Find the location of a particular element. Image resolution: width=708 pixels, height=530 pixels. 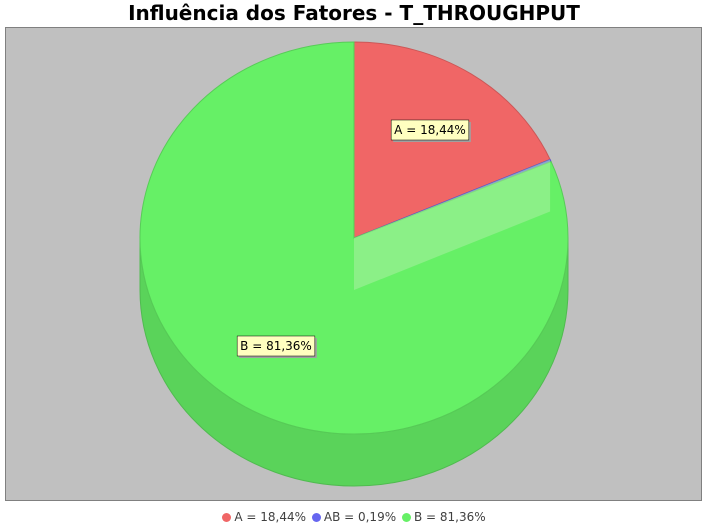

legend-label-b: B = 81,36% is located at coordinates (450, 517).